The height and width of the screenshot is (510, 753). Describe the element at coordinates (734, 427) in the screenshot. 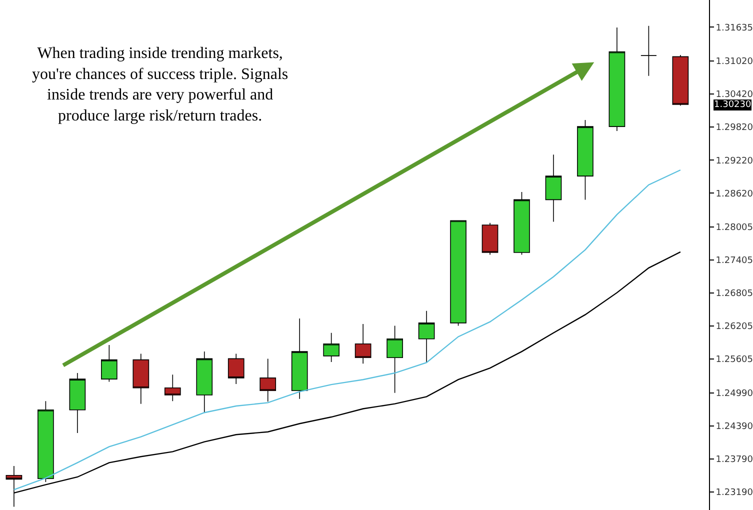

I see `y-tick-label: 1.24390` at that location.